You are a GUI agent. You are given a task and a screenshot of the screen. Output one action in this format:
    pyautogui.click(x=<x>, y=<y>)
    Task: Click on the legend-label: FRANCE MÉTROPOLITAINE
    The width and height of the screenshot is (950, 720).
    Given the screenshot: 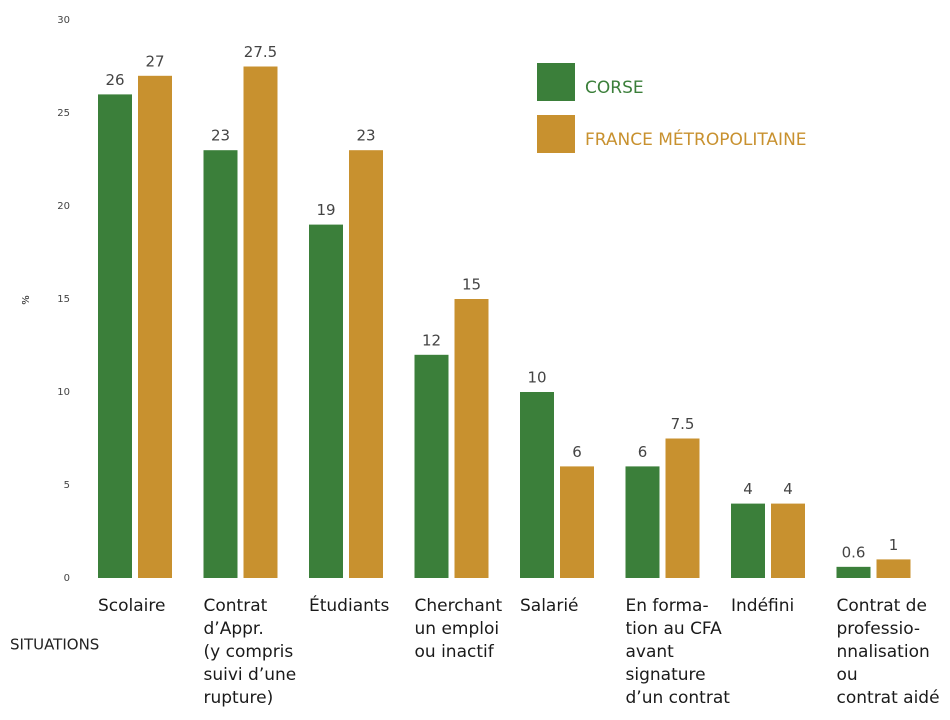 What is the action you would take?
    pyautogui.click(x=696, y=139)
    